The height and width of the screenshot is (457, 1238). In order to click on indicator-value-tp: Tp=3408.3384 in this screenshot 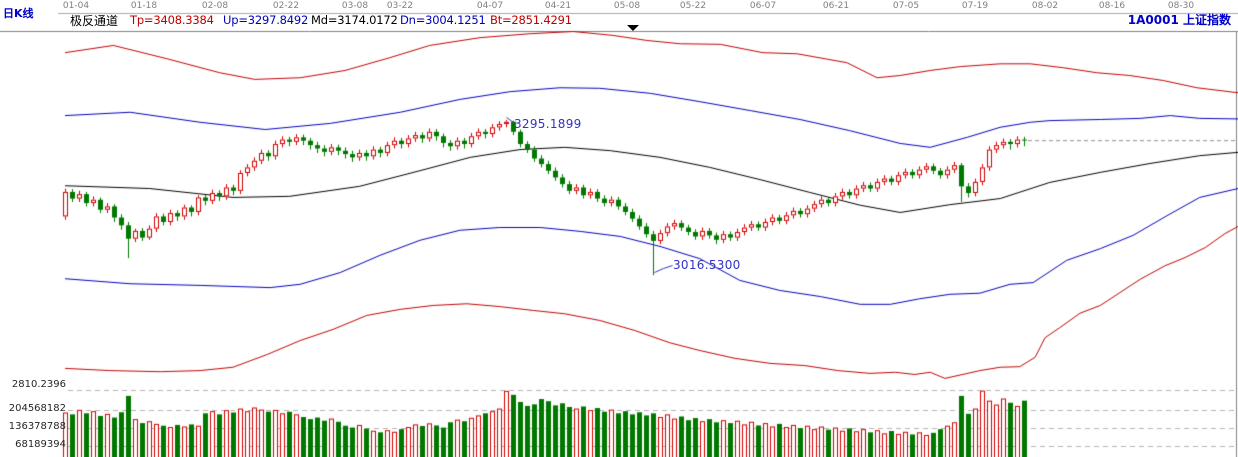, I will do `click(172, 20)`.